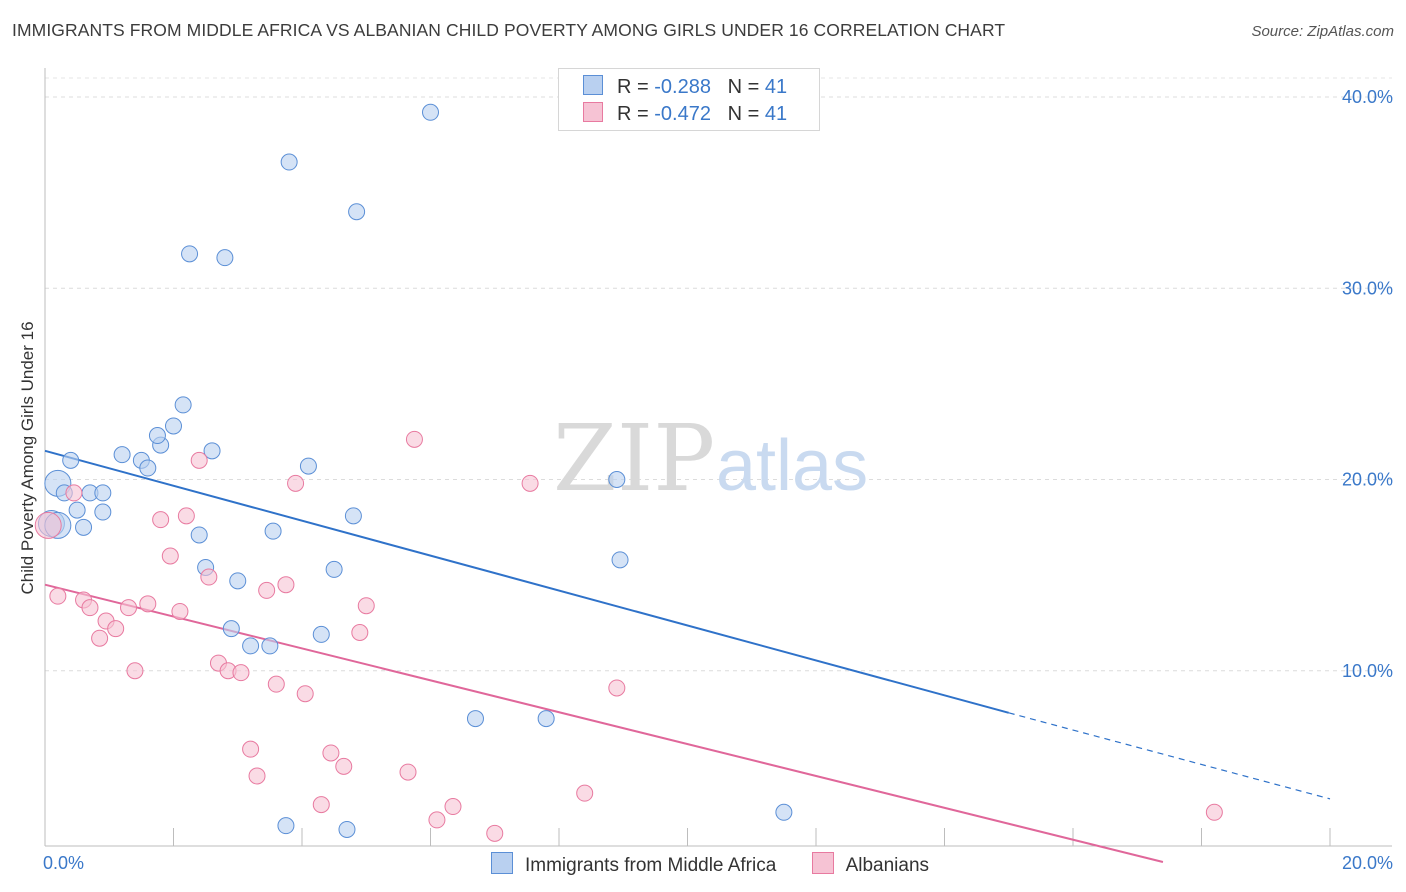 This screenshot has height=892, width=1406. Describe the element at coordinates (792, 466) in the screenshot. I see `watermark-atlas: atlas` at that location.